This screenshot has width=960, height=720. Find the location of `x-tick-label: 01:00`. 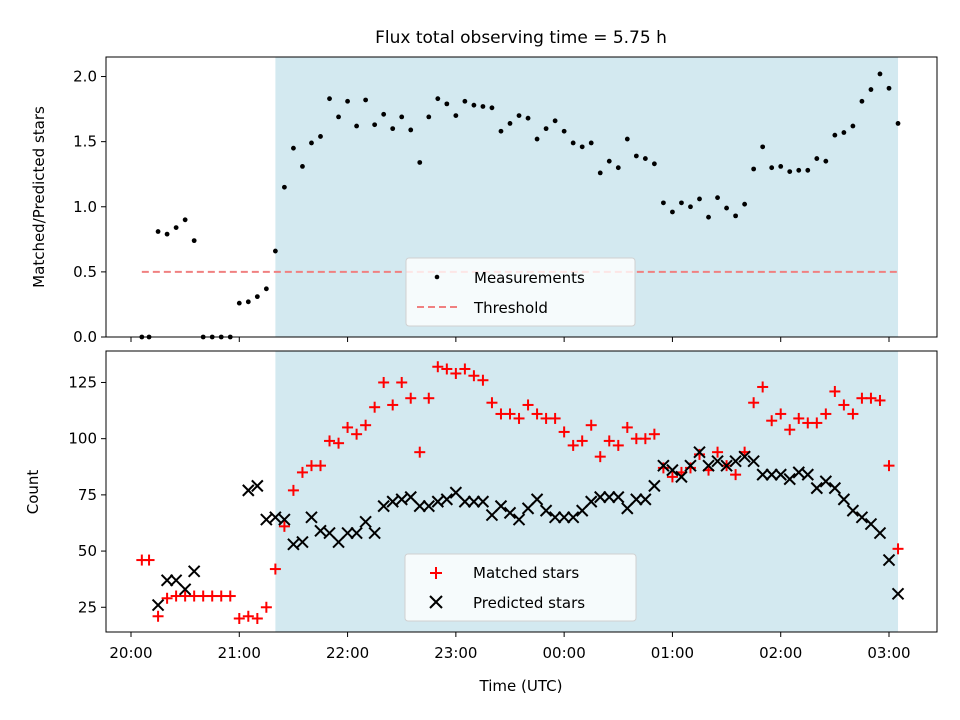

x-tick-label: 01:00 is located at coordinates (672, 653).